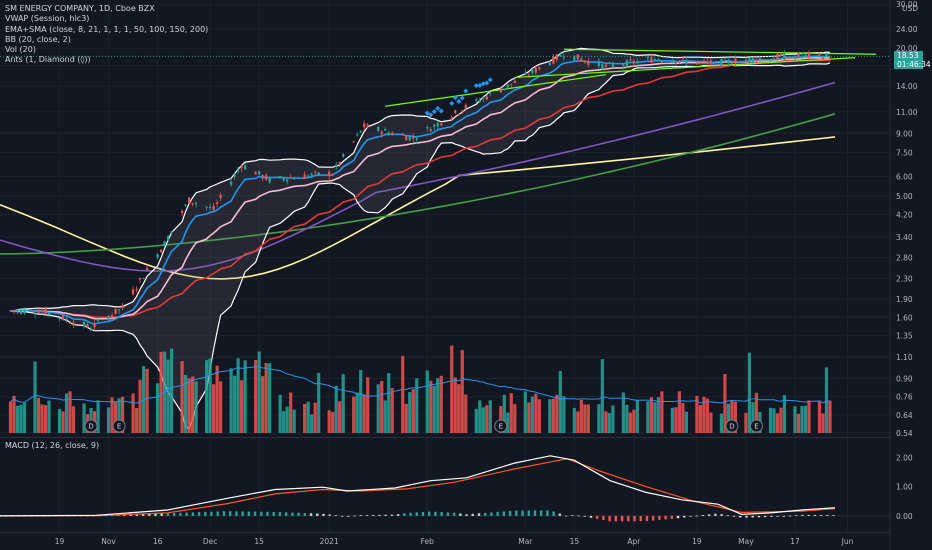 The width and height of the screenshot is (932, 550). I want to click on legend-vol: Vol (20), so click(20, 50).